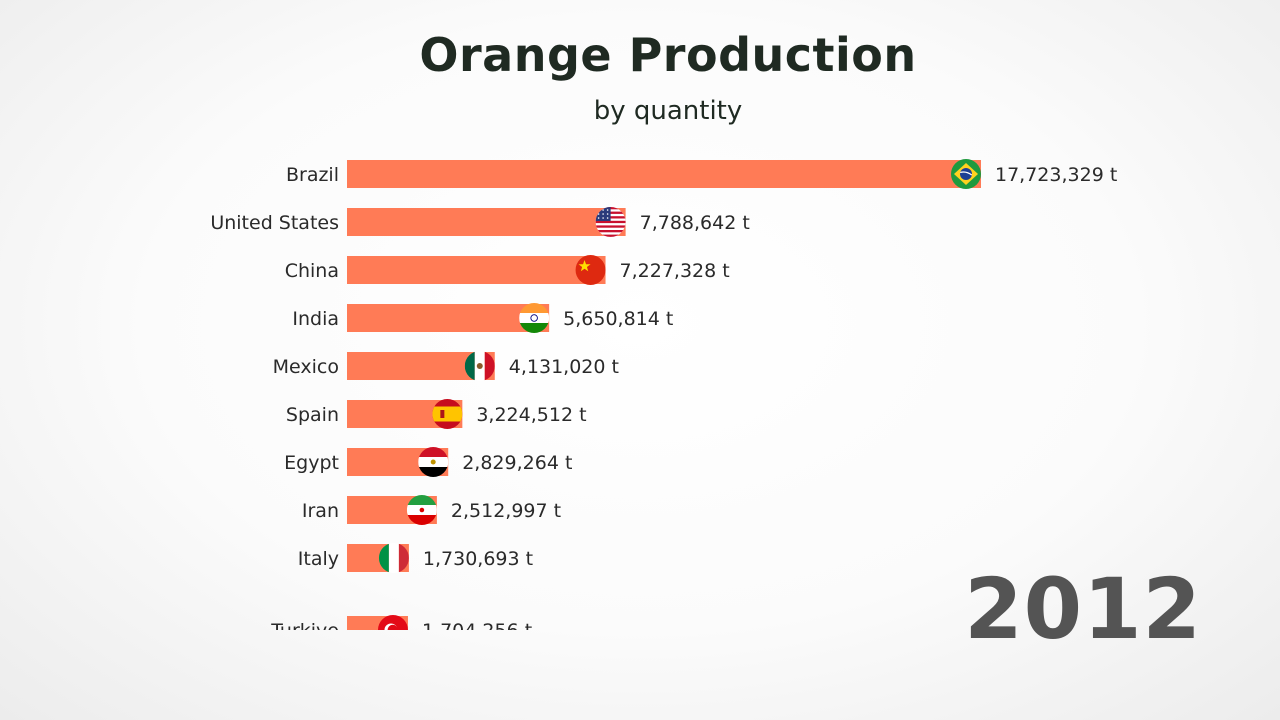  I want to click on spain-flag-icon, so click(447, 414).